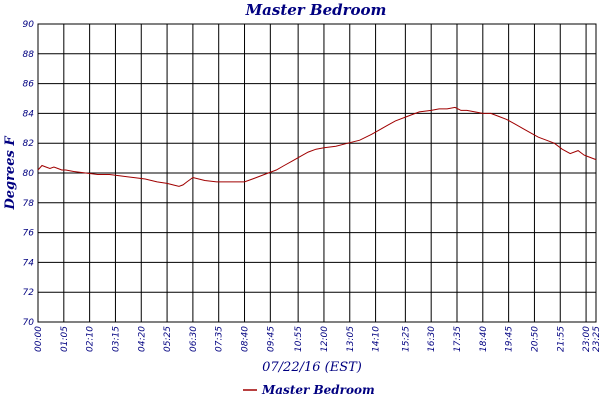  I want to click on x-tick-label: 23:25, so click(596, 339).